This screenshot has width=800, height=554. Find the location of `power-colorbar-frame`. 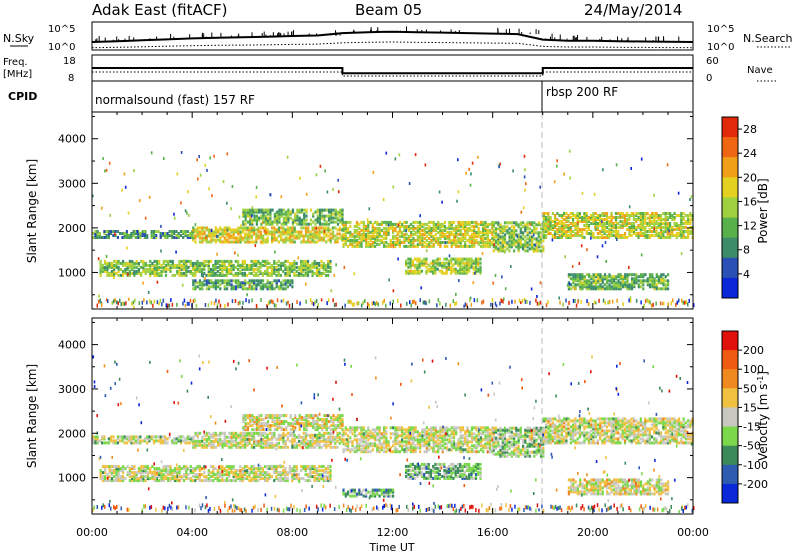

power-colorbar-frame is located at coordinates (730, 207).